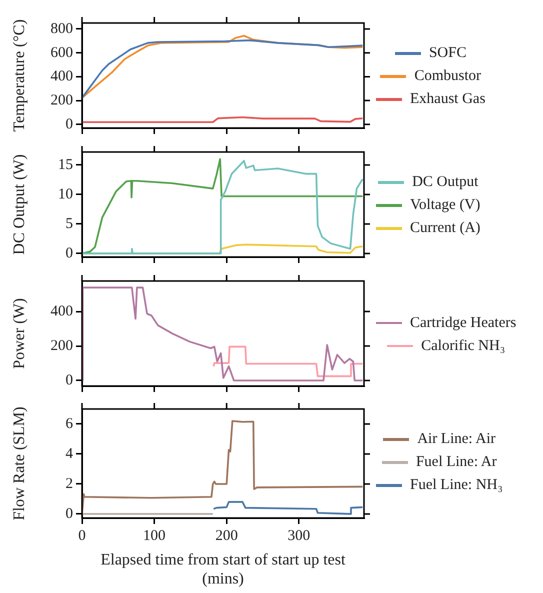  Describe the element at coordinates (445, 182) in the screenshot. I see `legend-label: DC Output` at that location.